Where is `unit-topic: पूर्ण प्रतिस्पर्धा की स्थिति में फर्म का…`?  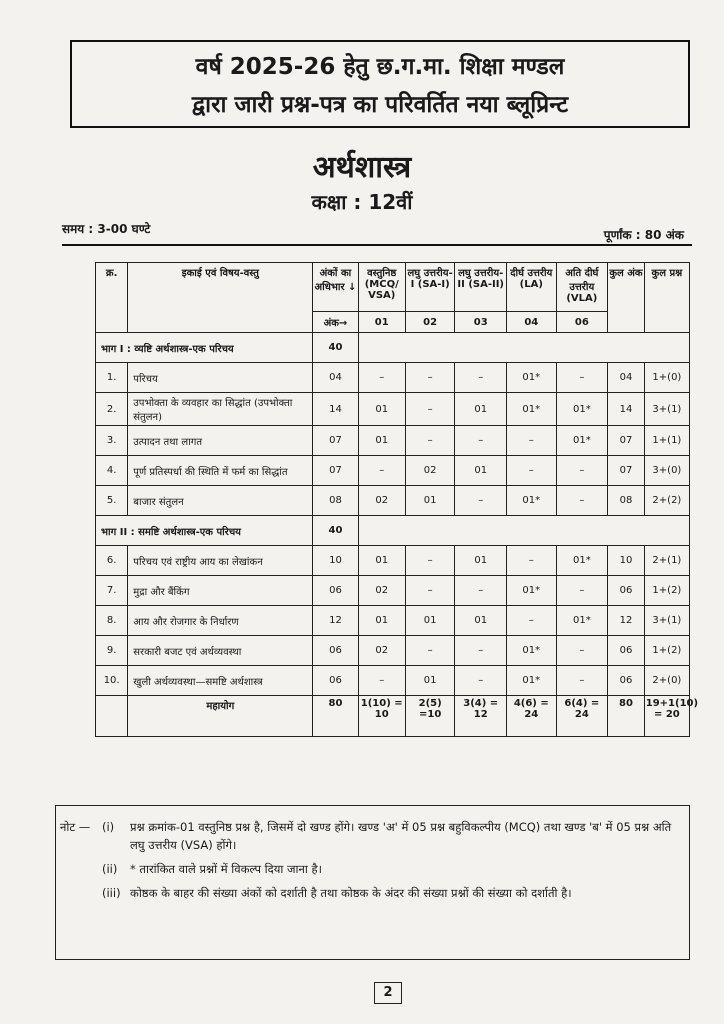
unit-topic: पूर्ण प्रतिस्पर्धा की स्थिति में फर्म का… is located at coordinates (220, 470).